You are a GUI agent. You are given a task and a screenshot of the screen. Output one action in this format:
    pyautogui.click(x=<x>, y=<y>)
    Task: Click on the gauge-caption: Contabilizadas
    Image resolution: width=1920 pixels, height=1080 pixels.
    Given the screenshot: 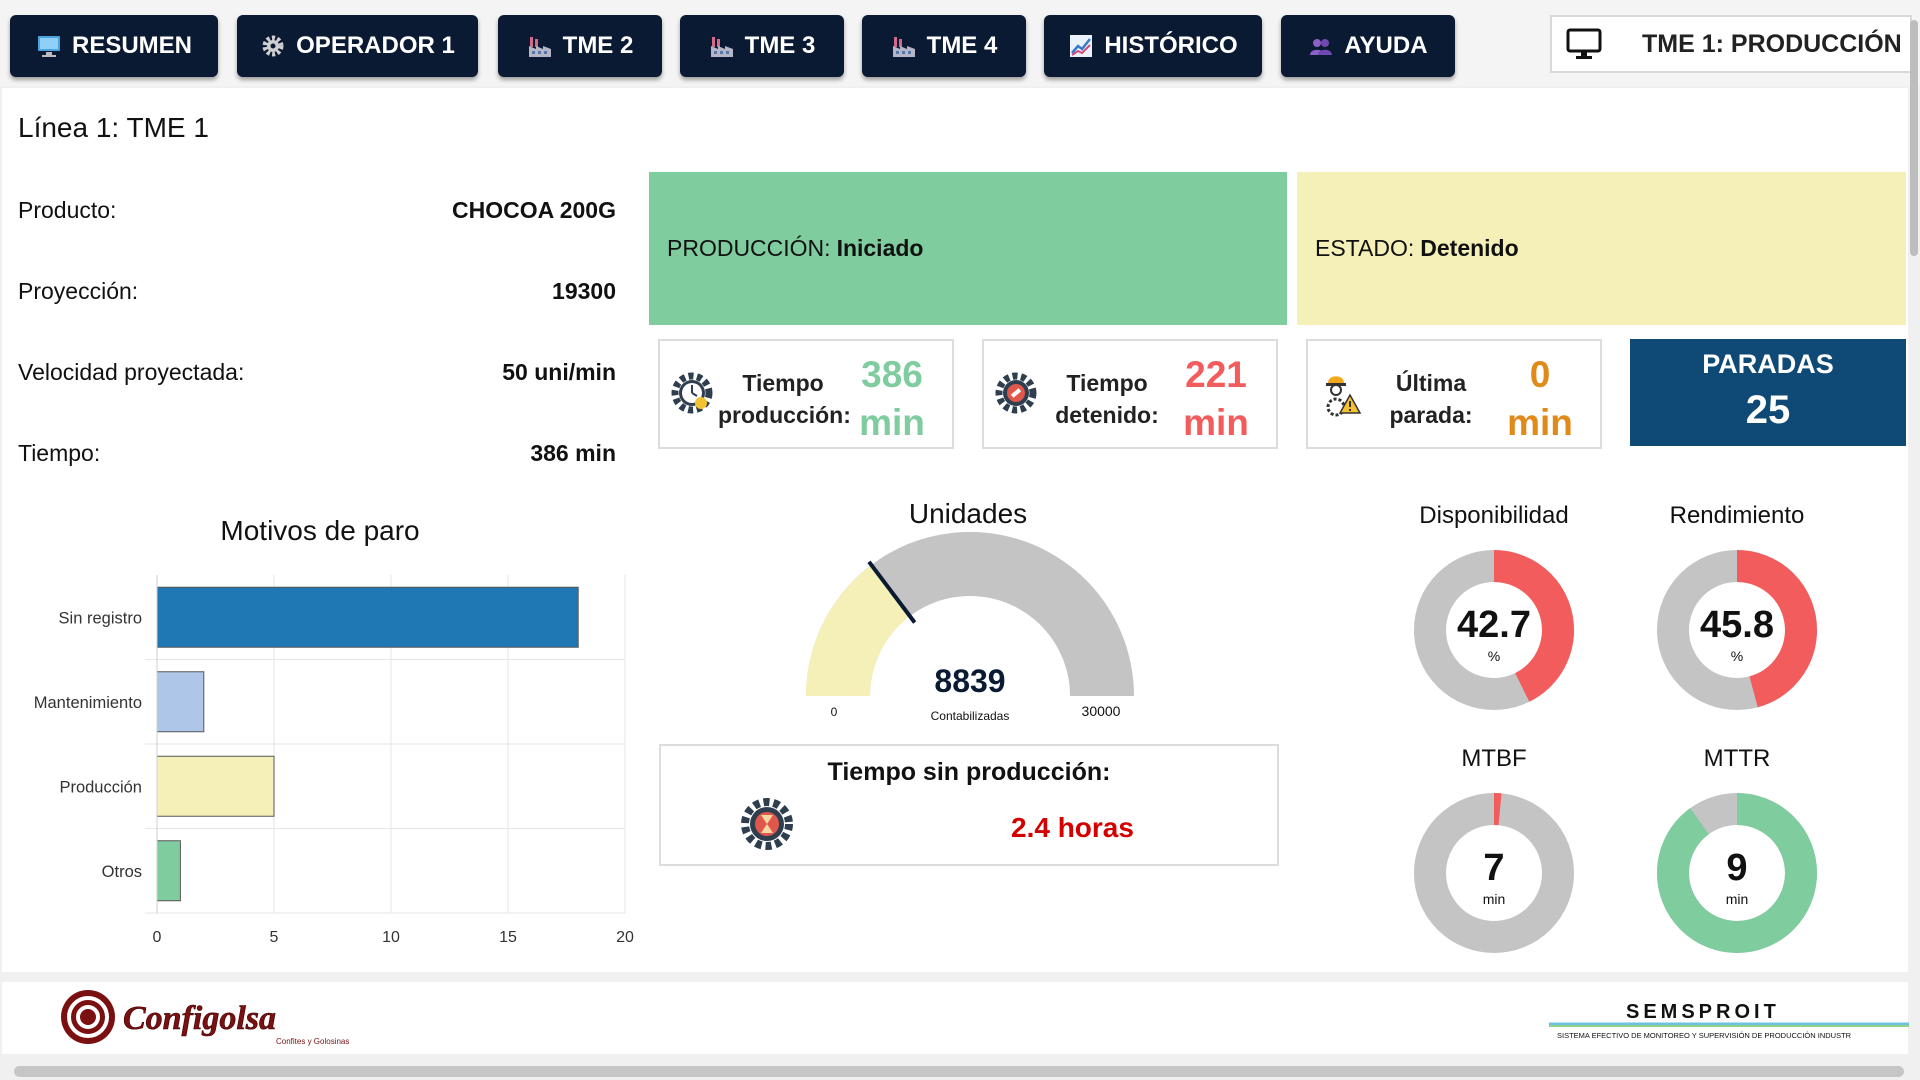 What is the action you would take?
    pyautogui.click(x=970, y=716)
    